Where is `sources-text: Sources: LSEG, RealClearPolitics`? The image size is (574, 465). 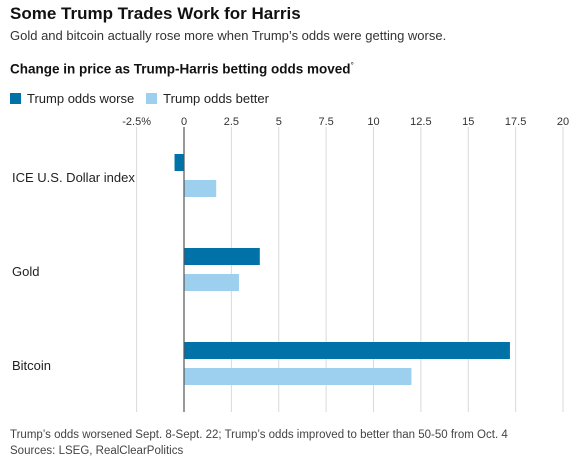
sources-text: Sources: LSEG, RealClearPolitics is located at coordinates (97, 451).